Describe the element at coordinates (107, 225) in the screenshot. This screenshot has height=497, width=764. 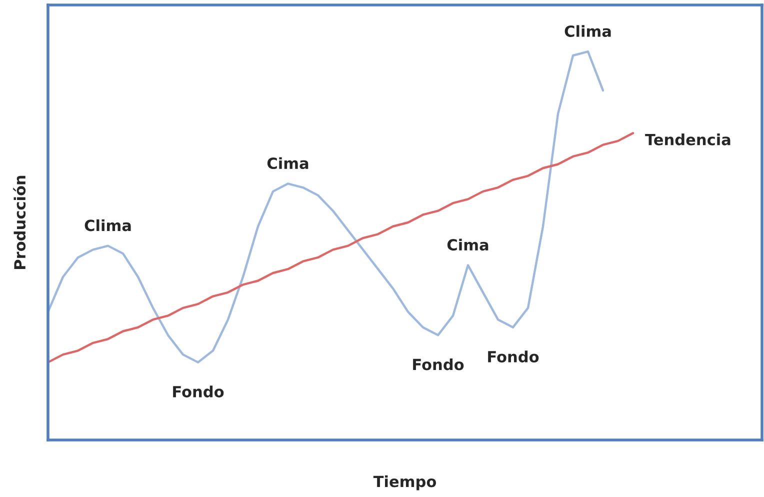
I see `annotation: Clima` at that location.